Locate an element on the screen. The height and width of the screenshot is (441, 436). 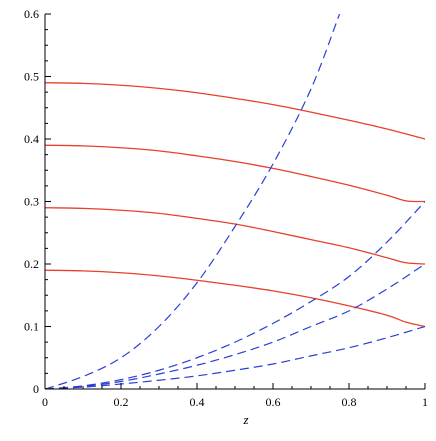
y-tick-label: 0 is located at coordinates (36, 389).